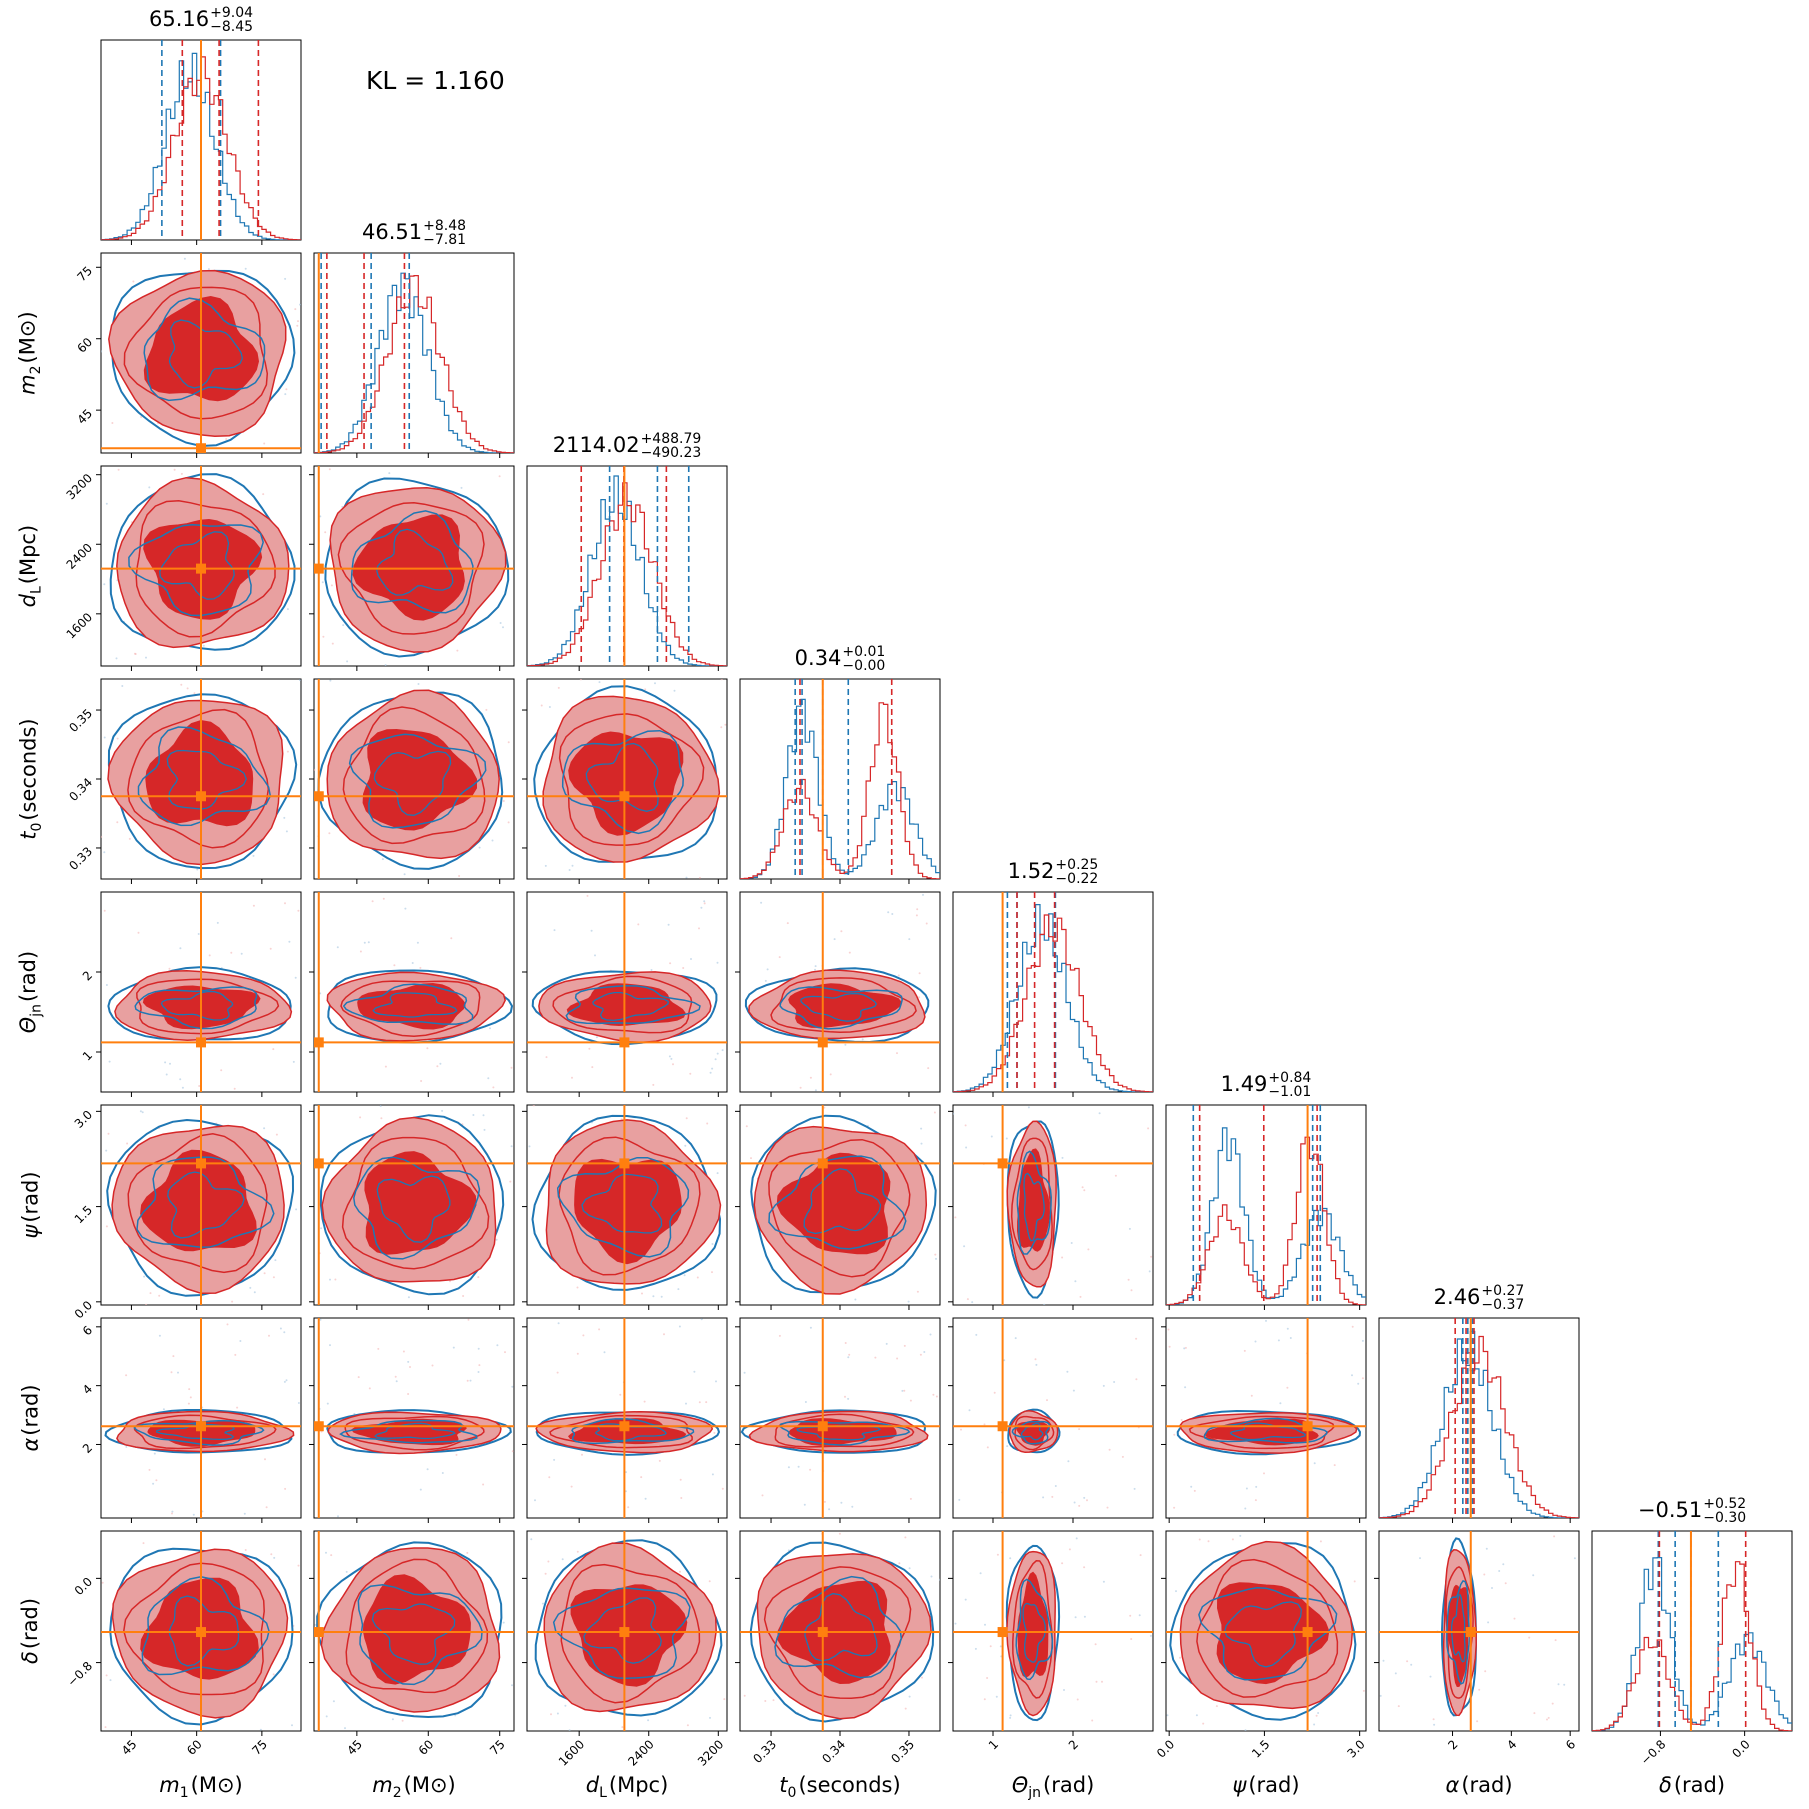 The height and width of the screenshot is (1809, 1809). What do you see at coordinates (1266, 1216) in the screenshot?
I see `hist-blue` at bounding box center [1266, 1216].